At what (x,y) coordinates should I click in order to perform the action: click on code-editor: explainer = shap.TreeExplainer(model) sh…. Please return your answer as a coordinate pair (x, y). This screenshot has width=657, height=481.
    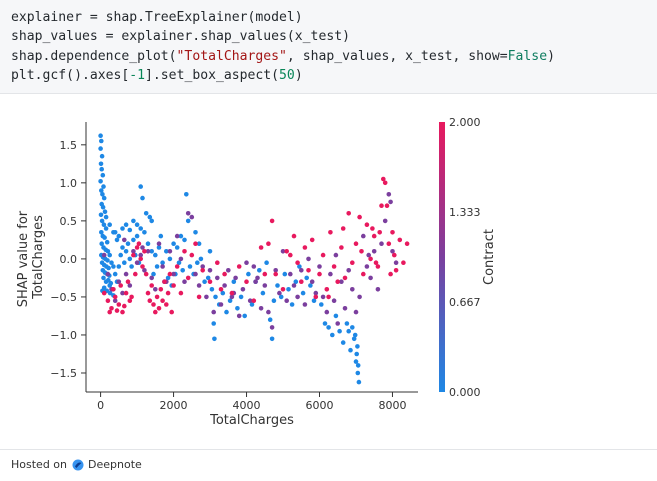
    Looking at the image, I should click on (283, 47).